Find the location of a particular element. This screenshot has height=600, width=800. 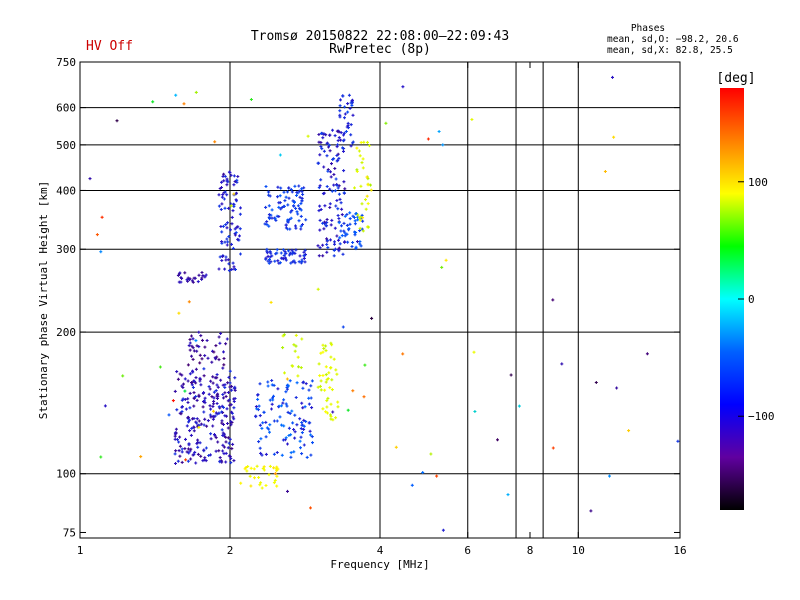

x-tick-label: 1 is located at coordinates (80, 550).